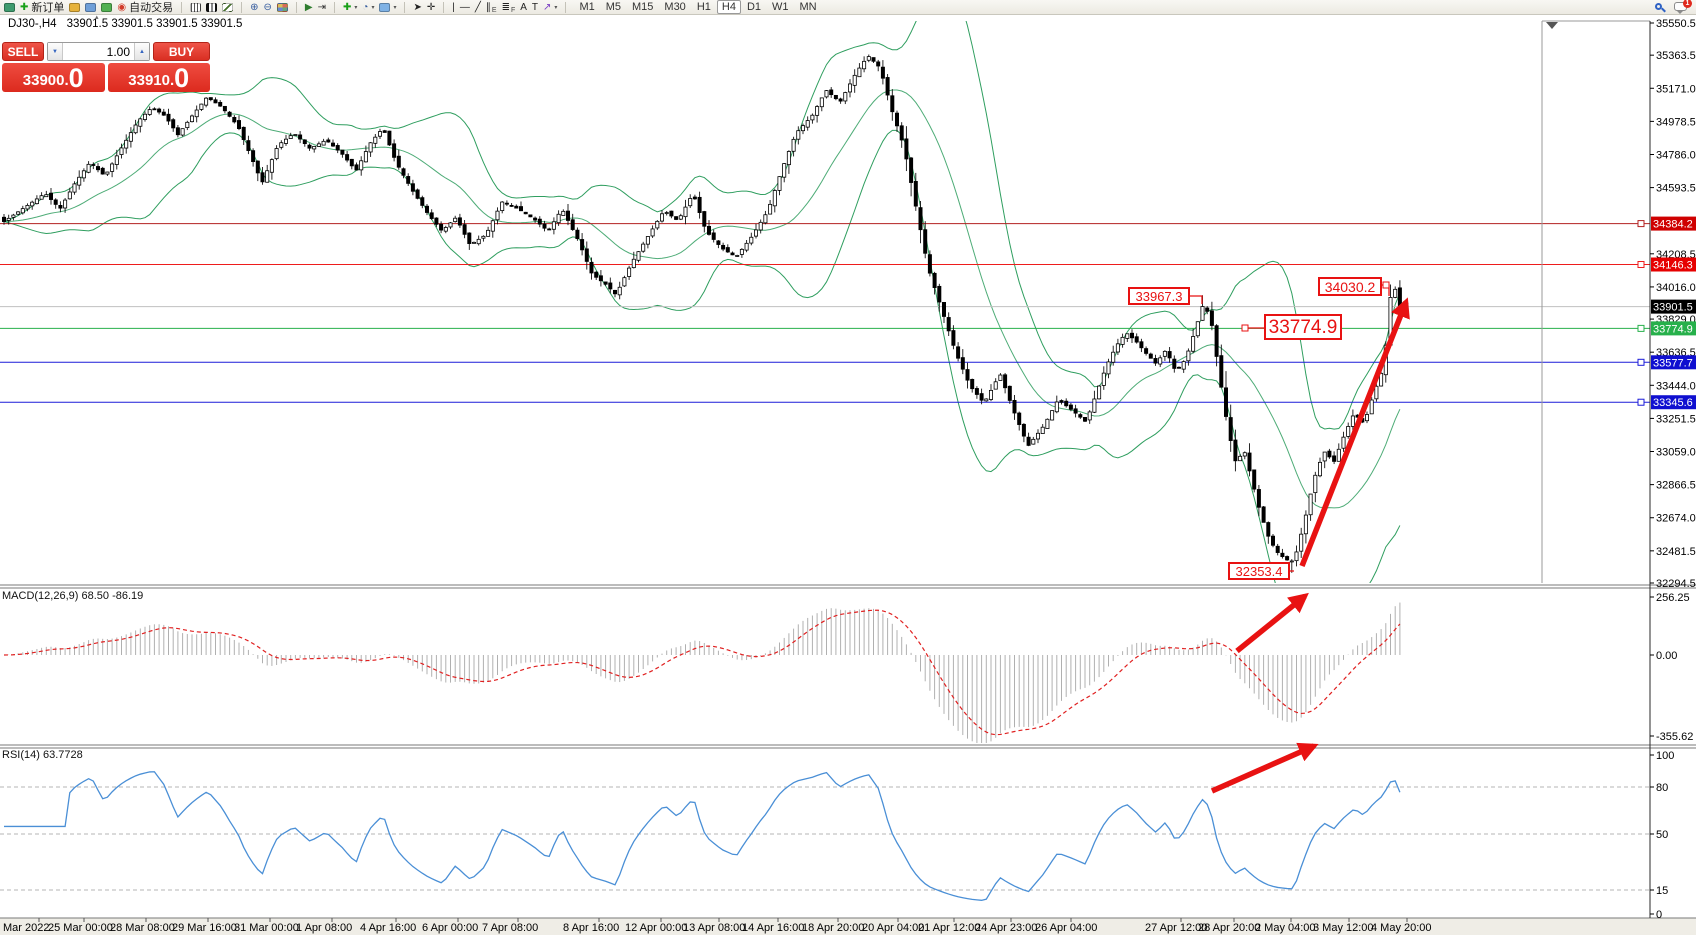 This screenshot has width=1696, height=935. Describe the element at coordinates (453, 7) in the screenshot. I see `vertical-line-icon: |` at that location.